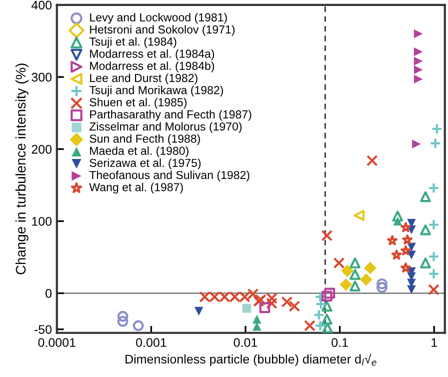 This screenshot has height=377, width=448. I want to click on legend-label: Levy and Lockwood (1981), so click(158, 18).